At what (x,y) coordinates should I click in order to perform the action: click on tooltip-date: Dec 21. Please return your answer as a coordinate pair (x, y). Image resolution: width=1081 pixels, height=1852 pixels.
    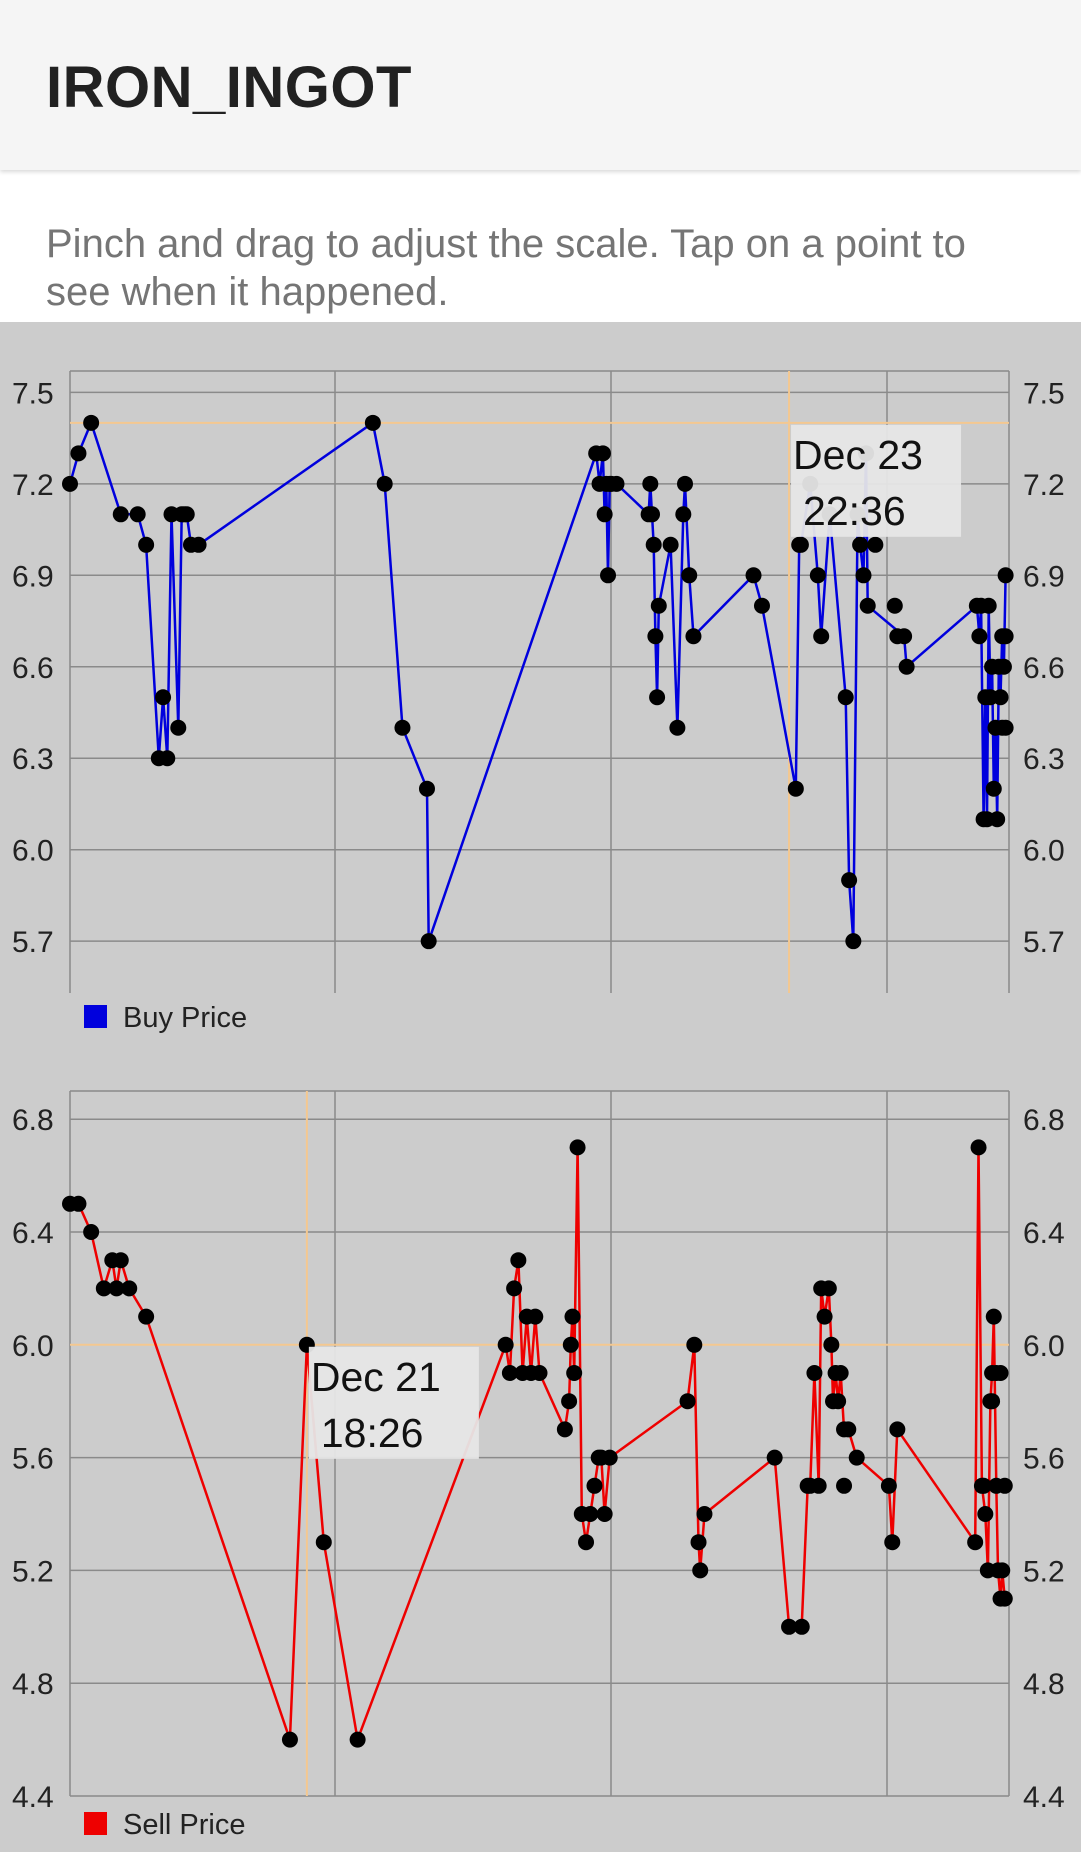
    Looking at the image, I should click on (376, 1377).